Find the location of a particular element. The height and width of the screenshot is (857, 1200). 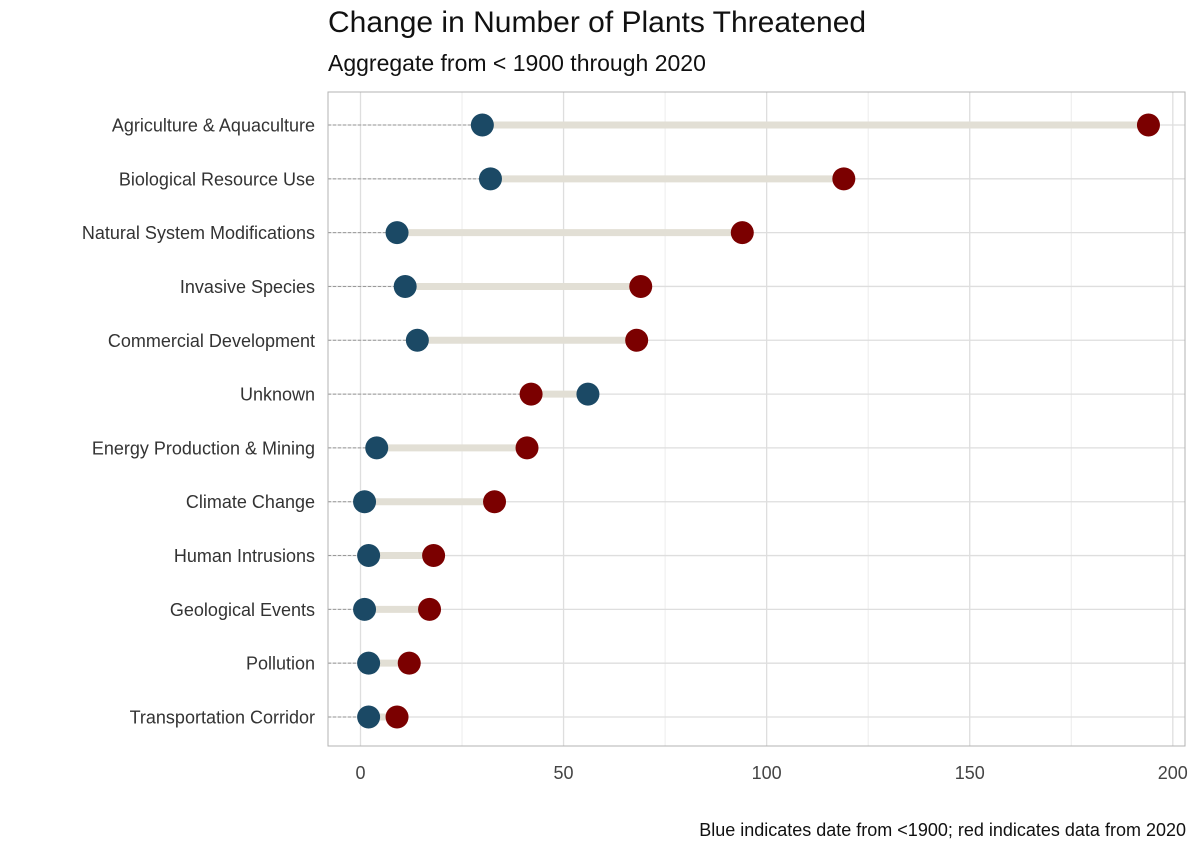

category-label: Human Intrusions is located at coordinates (244, 556).